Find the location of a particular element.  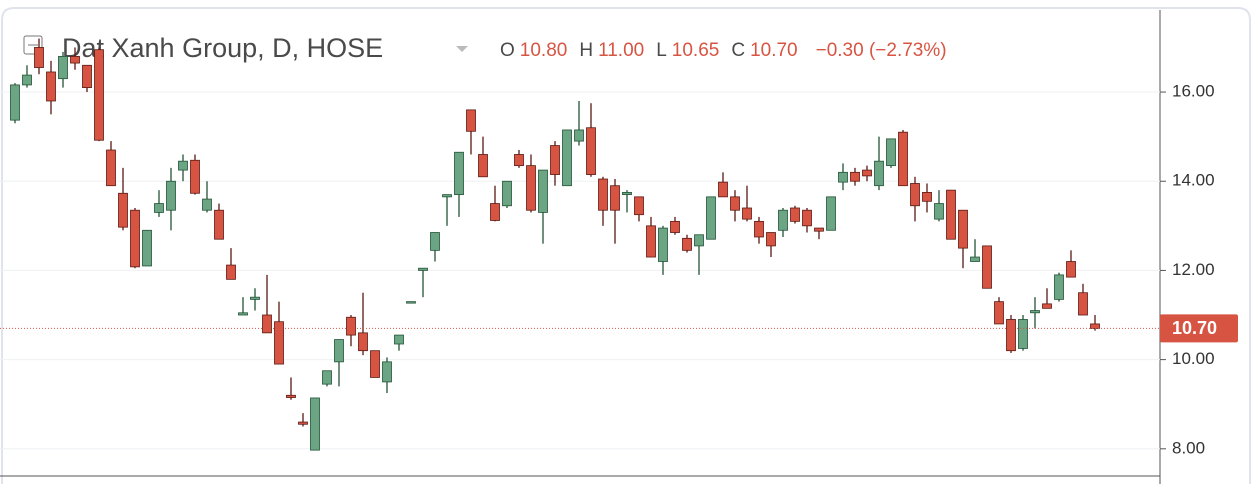

title-dropdown is located at coordinates (462, 49).